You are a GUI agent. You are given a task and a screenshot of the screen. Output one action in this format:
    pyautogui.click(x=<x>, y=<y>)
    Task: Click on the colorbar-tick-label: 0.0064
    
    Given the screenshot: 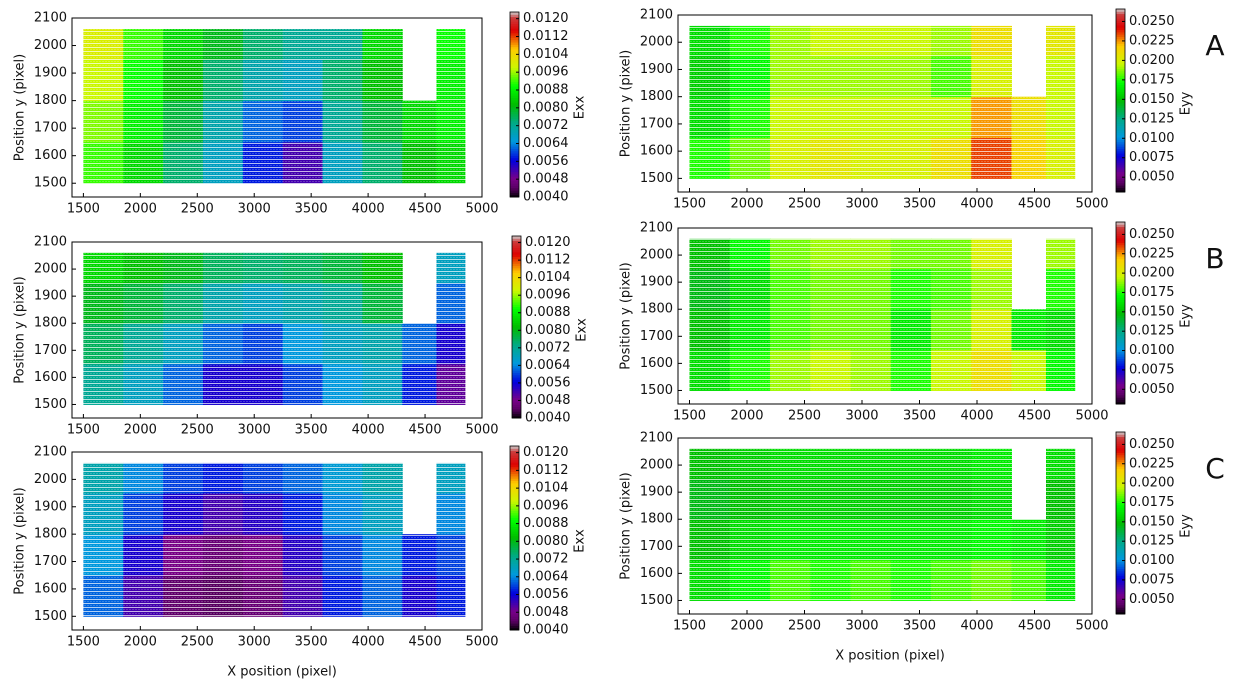 What is the action you would take?
    pyautogui.click(x=546, y=143)
    